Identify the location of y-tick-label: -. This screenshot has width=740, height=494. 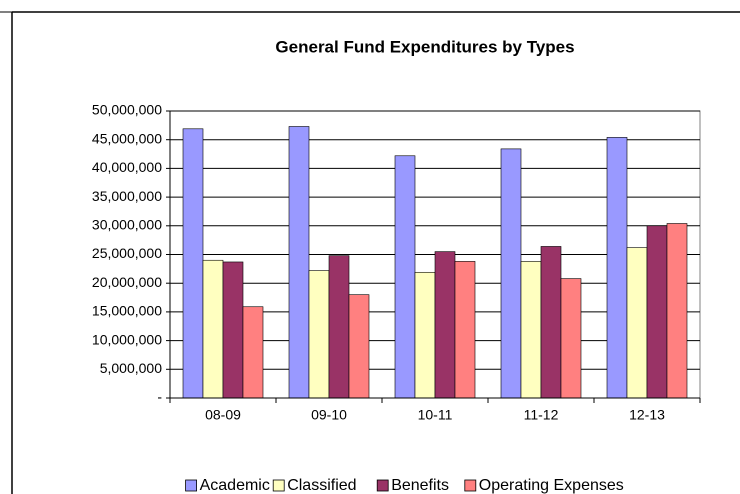
(159, 397).